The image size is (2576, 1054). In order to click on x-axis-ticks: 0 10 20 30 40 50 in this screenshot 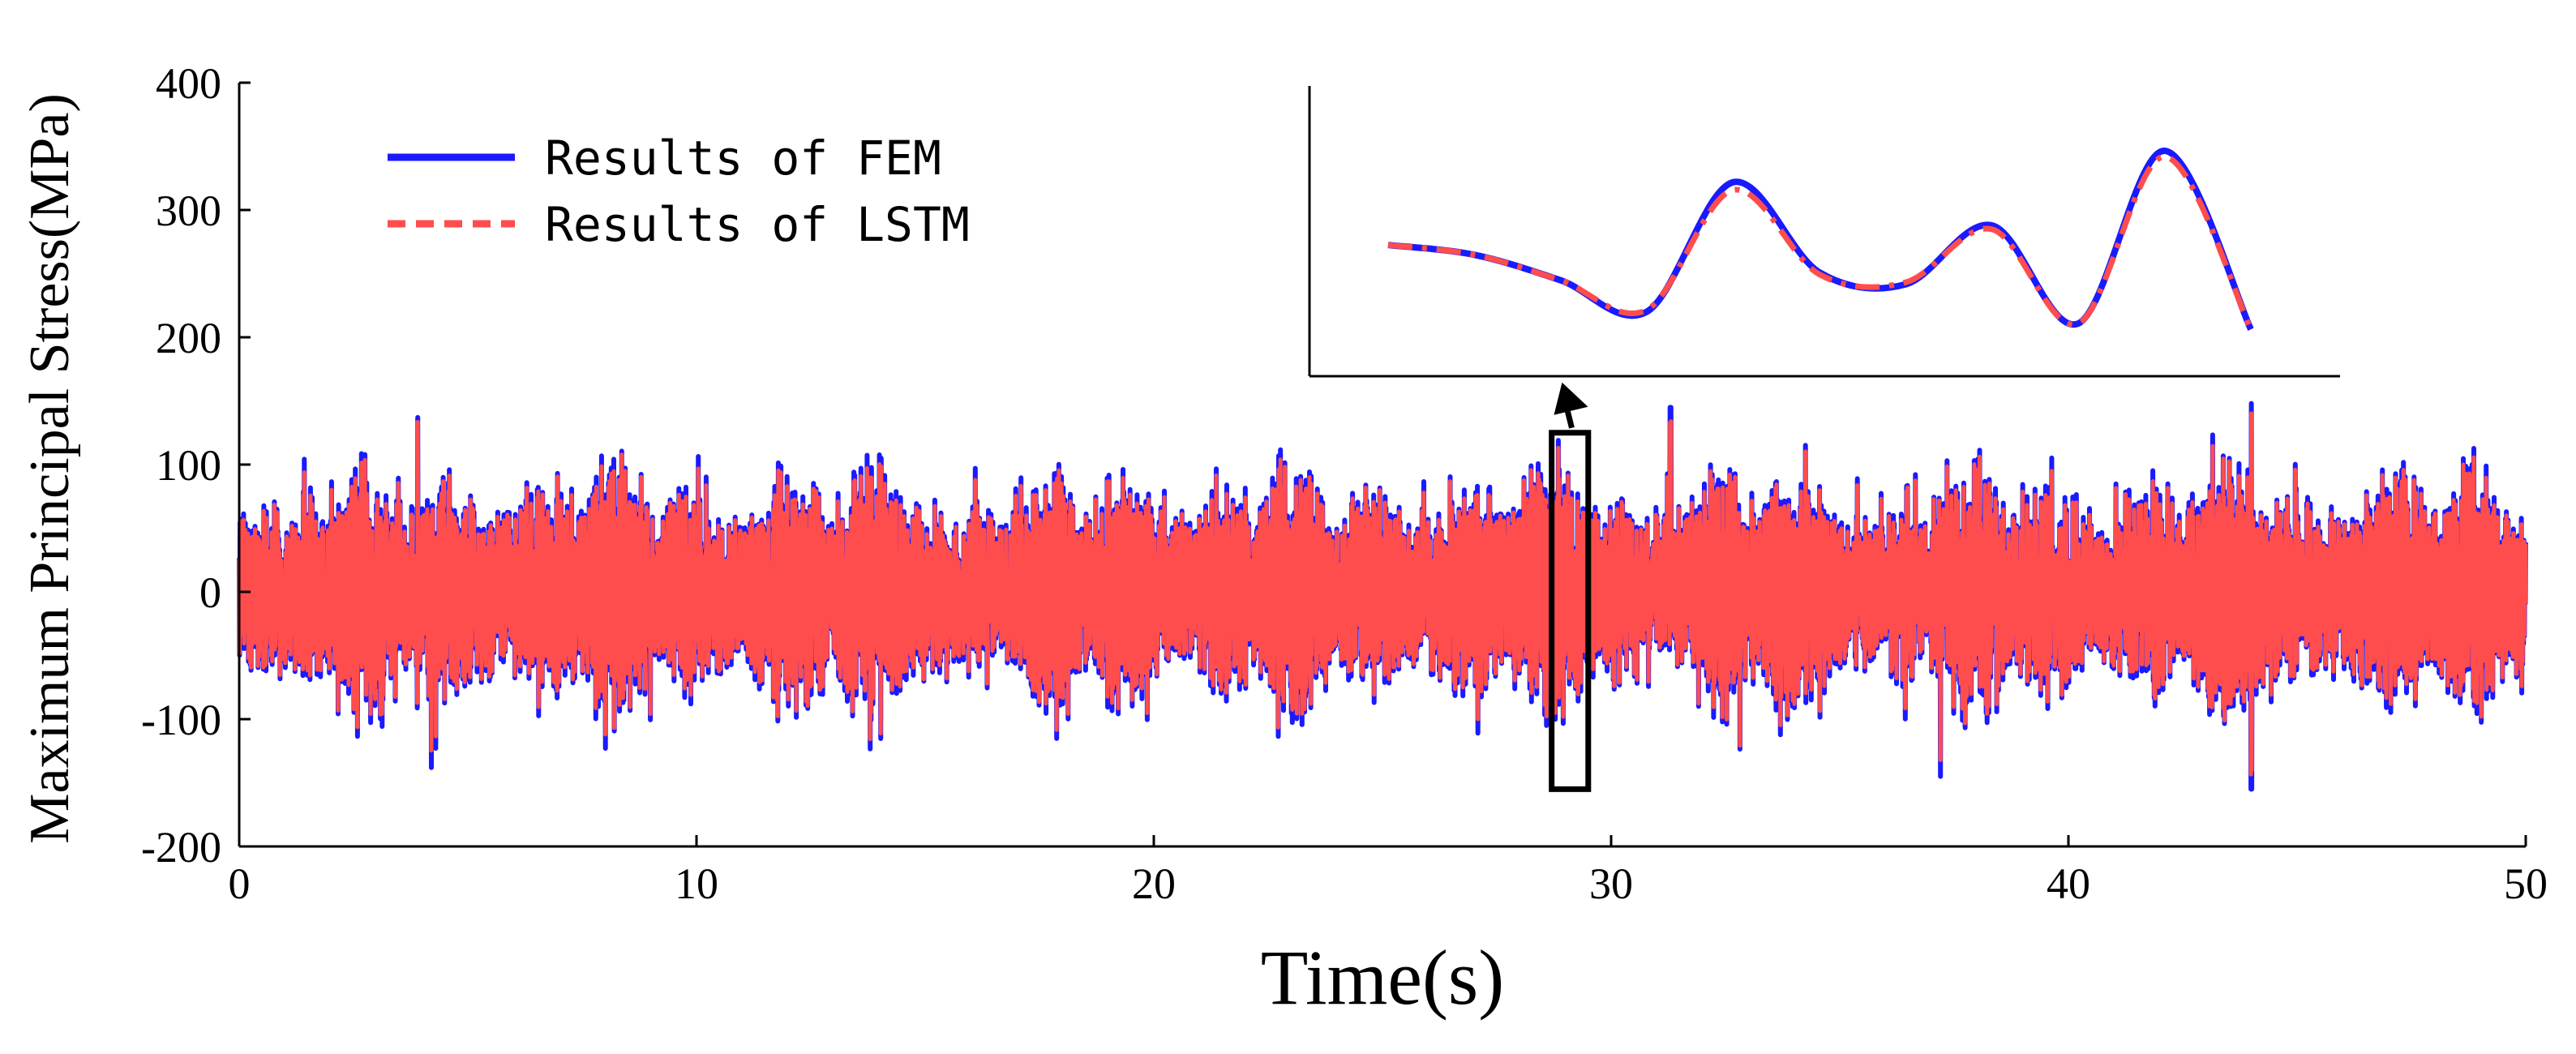, I will do `click(1388, 872)`.